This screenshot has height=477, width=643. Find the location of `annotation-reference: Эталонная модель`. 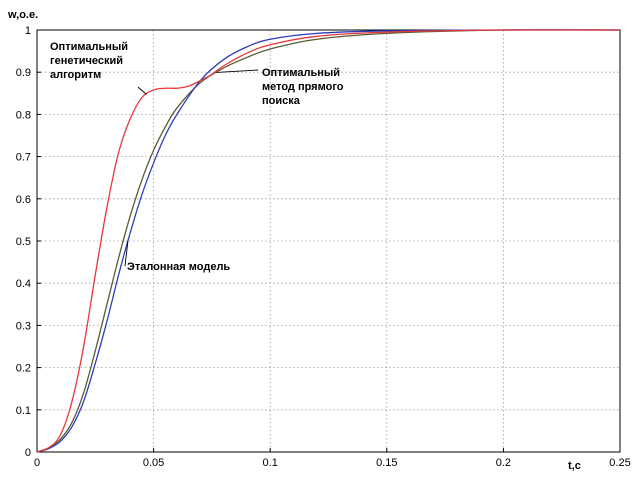

annotation-reference: Эталонная модель is located at coordinates (177, 256).